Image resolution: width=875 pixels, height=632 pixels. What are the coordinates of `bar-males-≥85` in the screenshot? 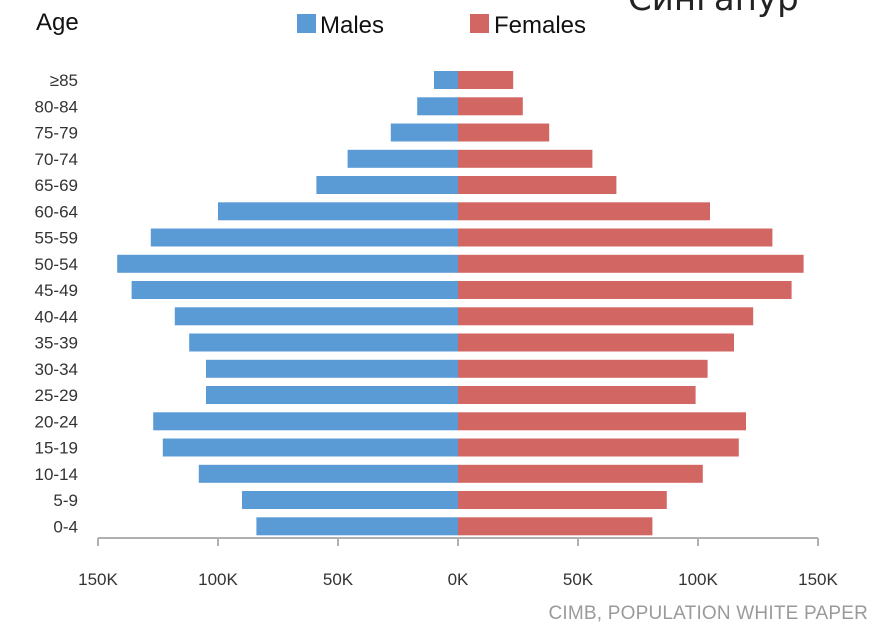 It's located at (446, 80).